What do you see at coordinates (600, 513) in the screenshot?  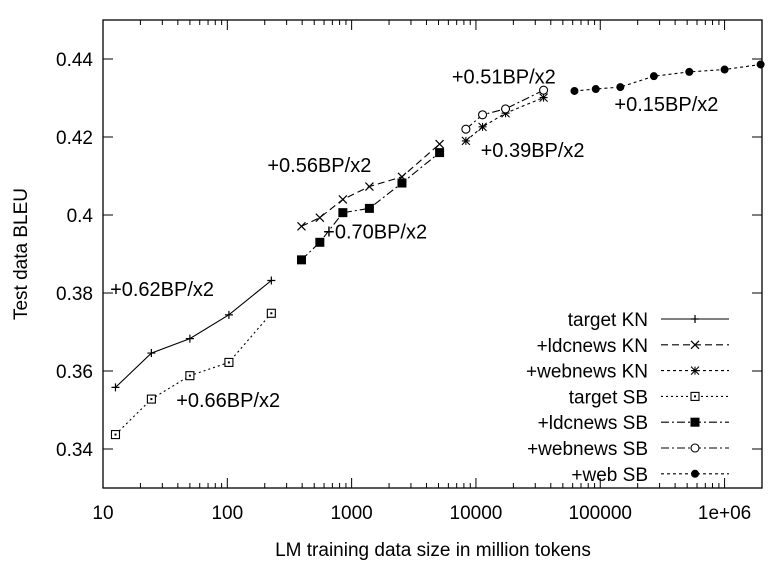 I see `x-tick-label: 100000` at bounding box center [600, 513].